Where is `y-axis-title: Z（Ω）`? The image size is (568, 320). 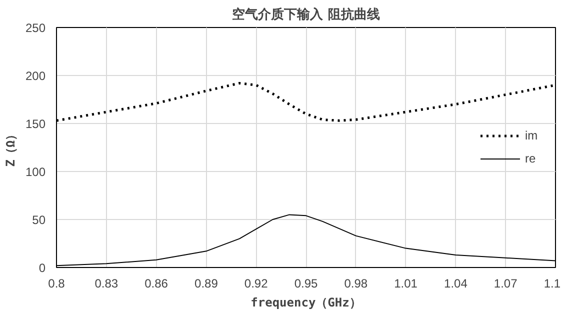
y-axis-title: Z（Ω） is located at coordinates (10, 147).